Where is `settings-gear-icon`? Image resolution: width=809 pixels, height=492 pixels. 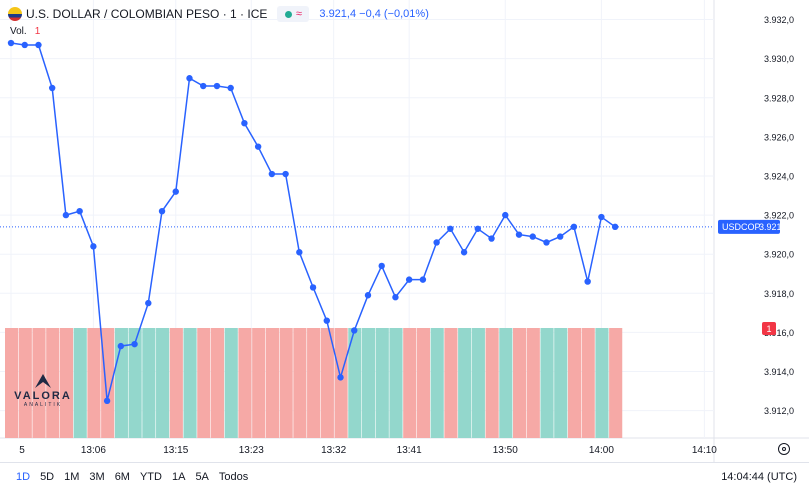 settings-gear-icon is located at coordinates (784, 449).